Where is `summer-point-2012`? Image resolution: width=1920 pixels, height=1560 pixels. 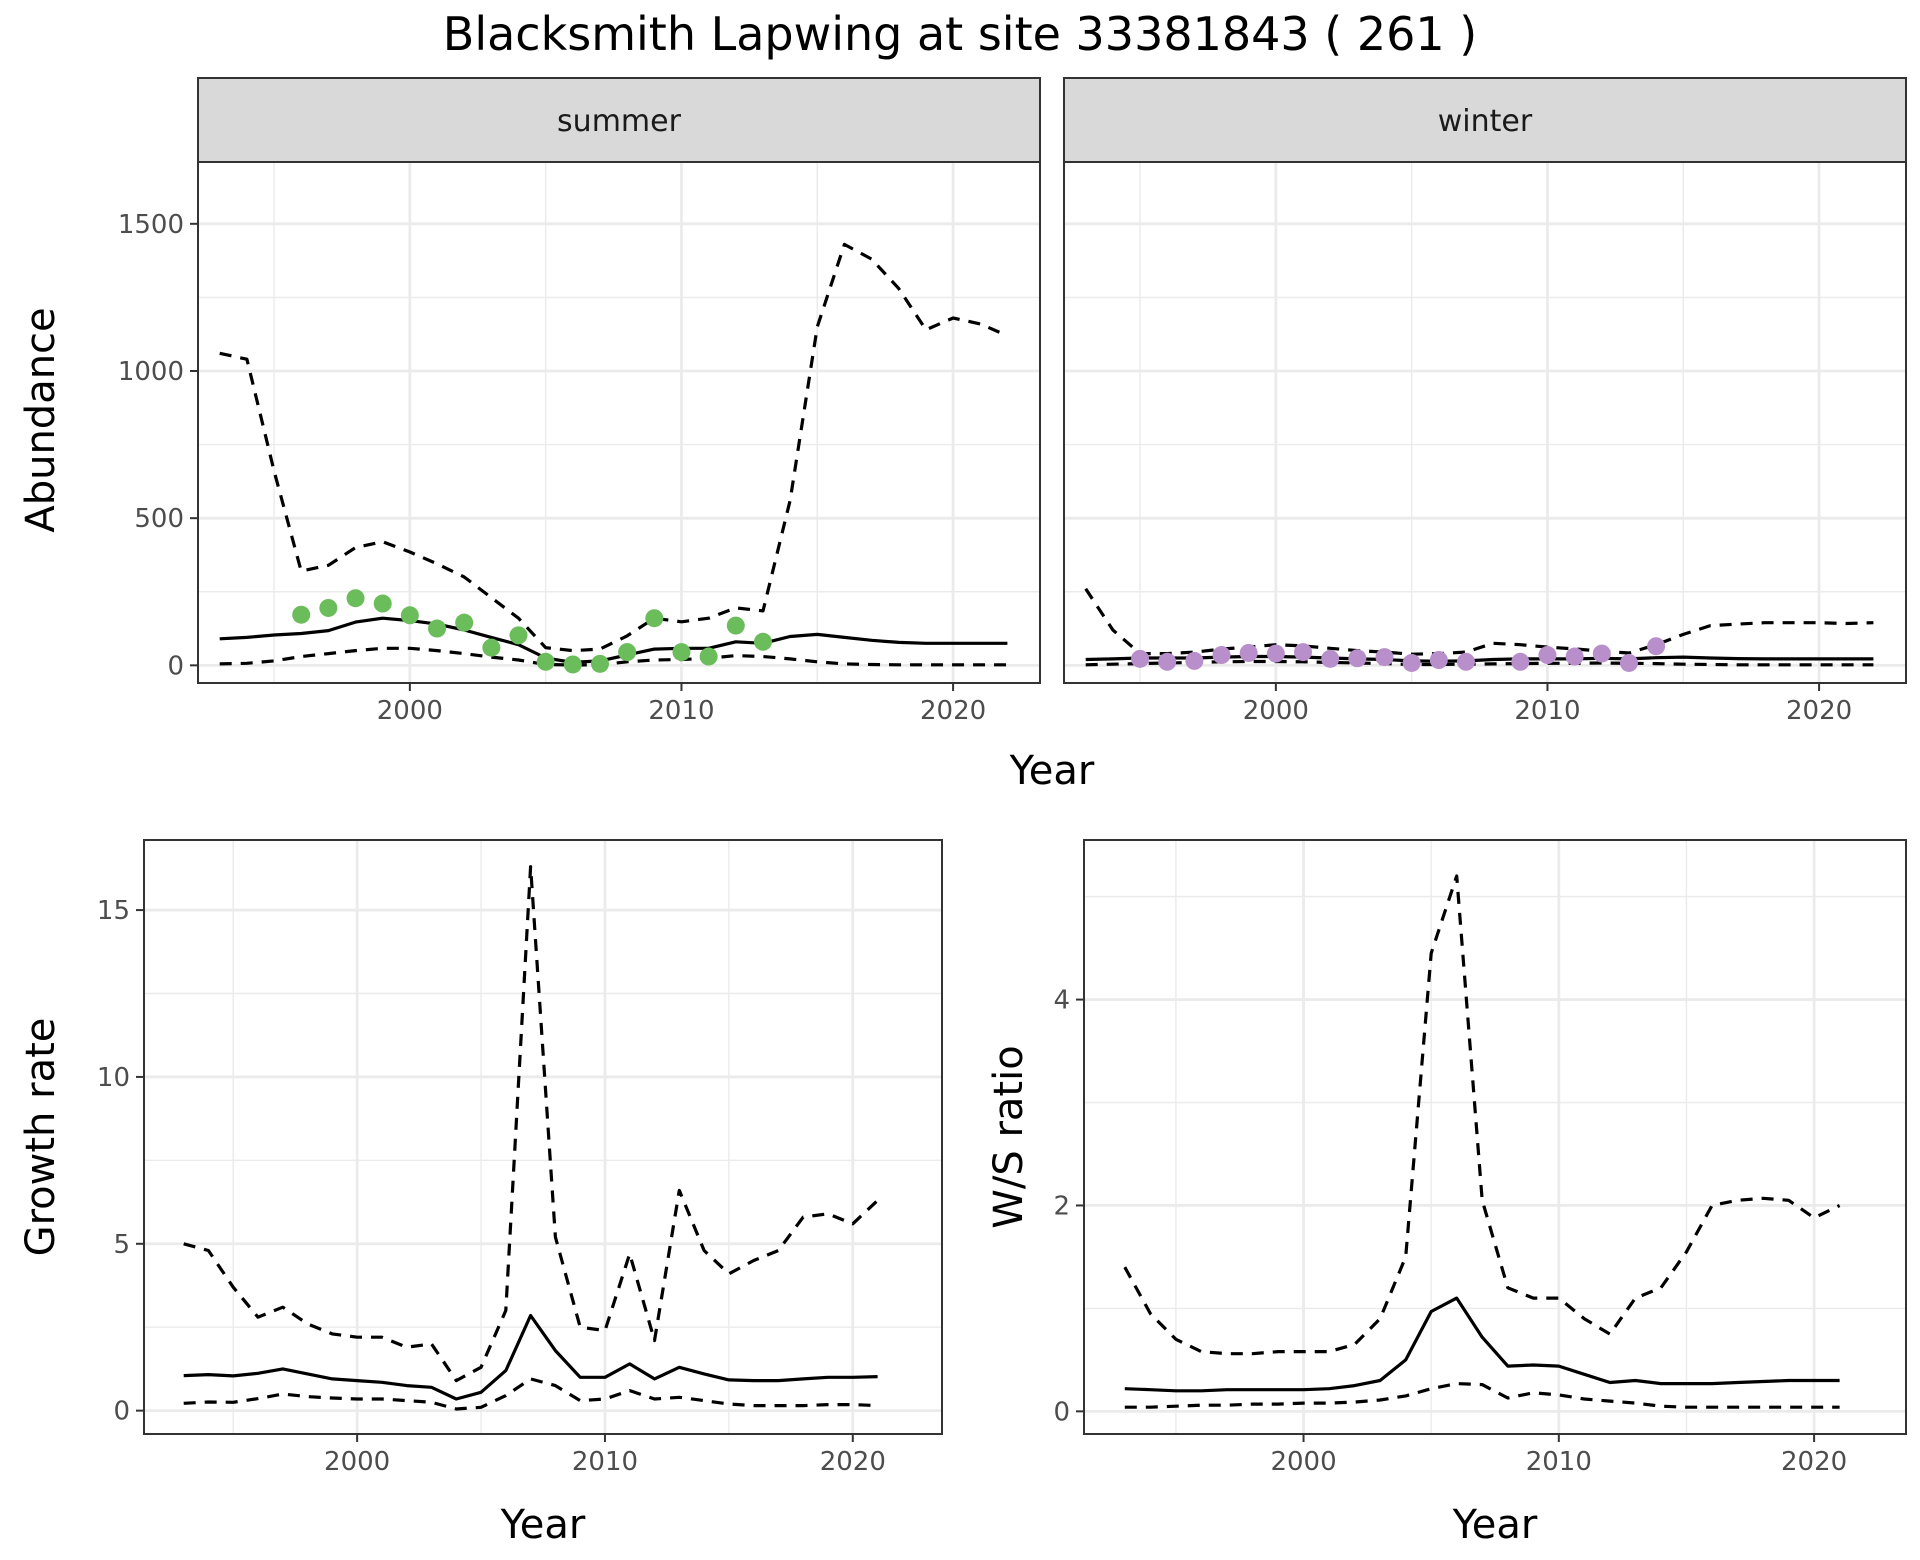 summer-point-2012 is located at coordinates (735, 625).